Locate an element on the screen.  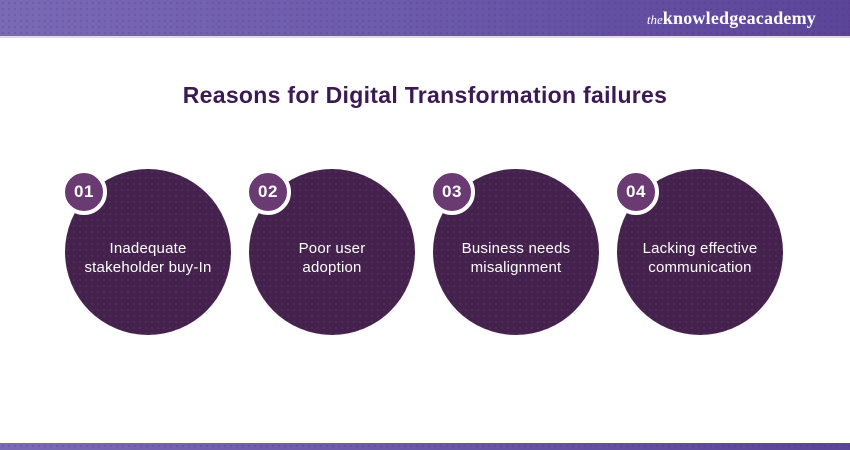
number-badge-2: 02 is located at coordinates (268, 192).